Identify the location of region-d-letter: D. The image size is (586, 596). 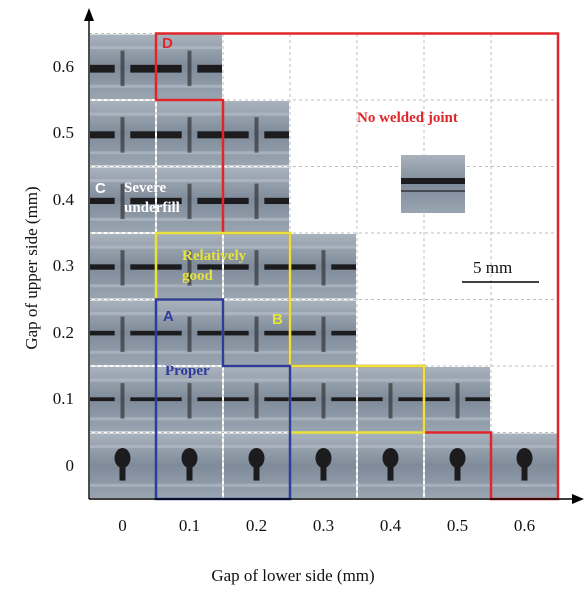
(167, 43).